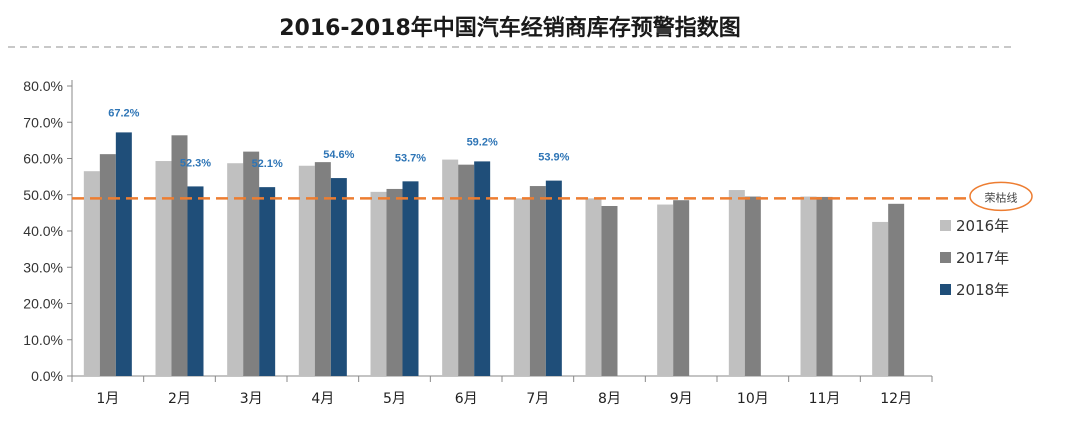 This screenshot has height=424, width=1080. I want to click on bar-2018年-5月, so click(410, 278).